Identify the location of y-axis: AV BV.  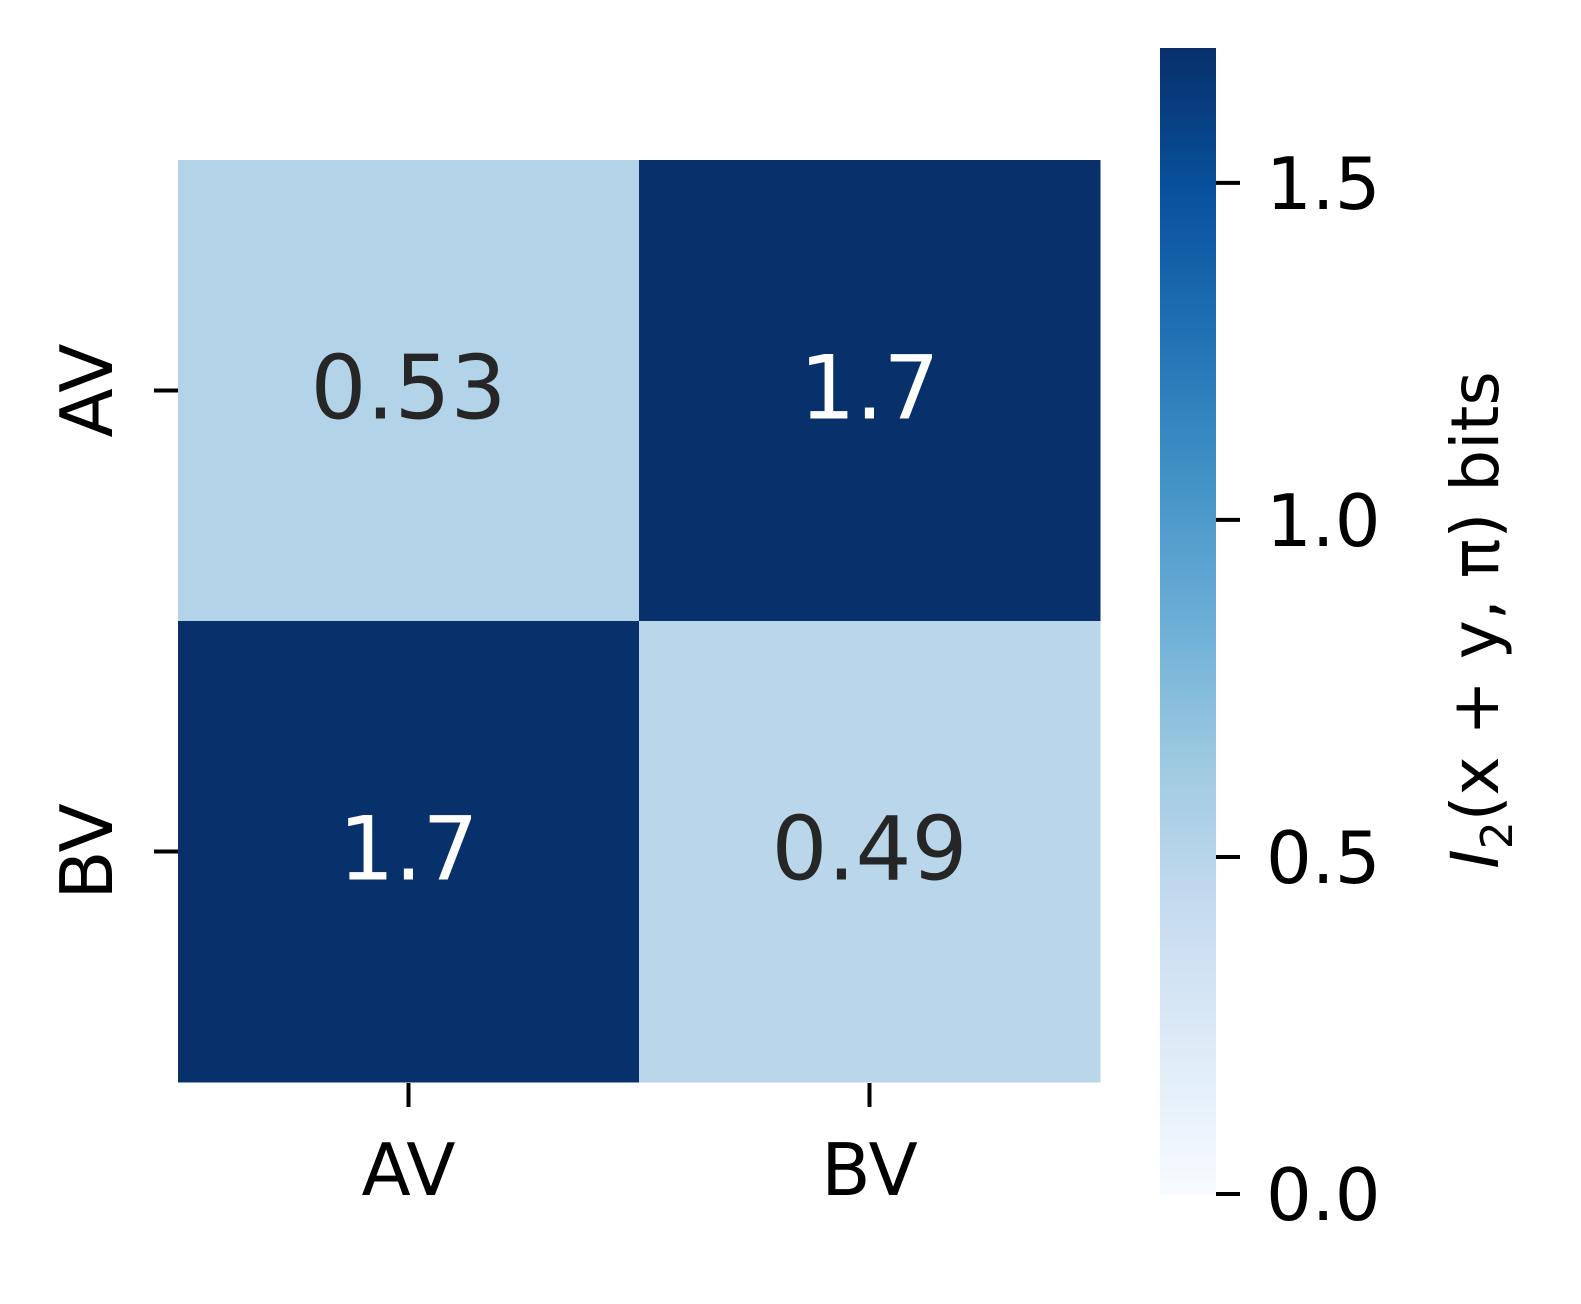
(111, 622).